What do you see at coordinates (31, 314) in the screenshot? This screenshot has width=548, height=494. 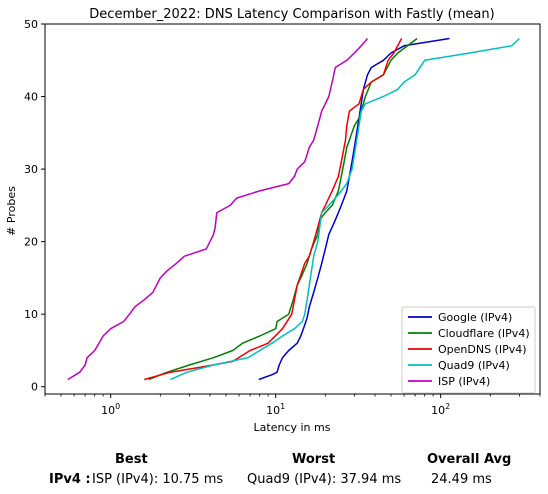 I see `y-tick-label: 10` at bounding box center [31, 314].